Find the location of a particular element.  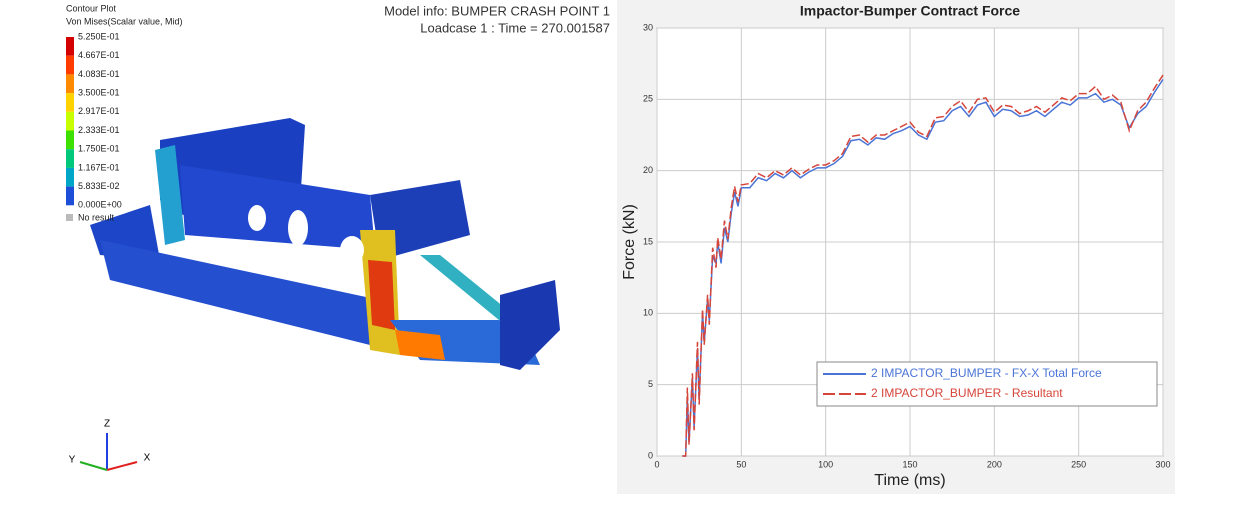

contour-subtitle: Von Mises(Scalar value, Mid) is located at coordinates (124, 21).